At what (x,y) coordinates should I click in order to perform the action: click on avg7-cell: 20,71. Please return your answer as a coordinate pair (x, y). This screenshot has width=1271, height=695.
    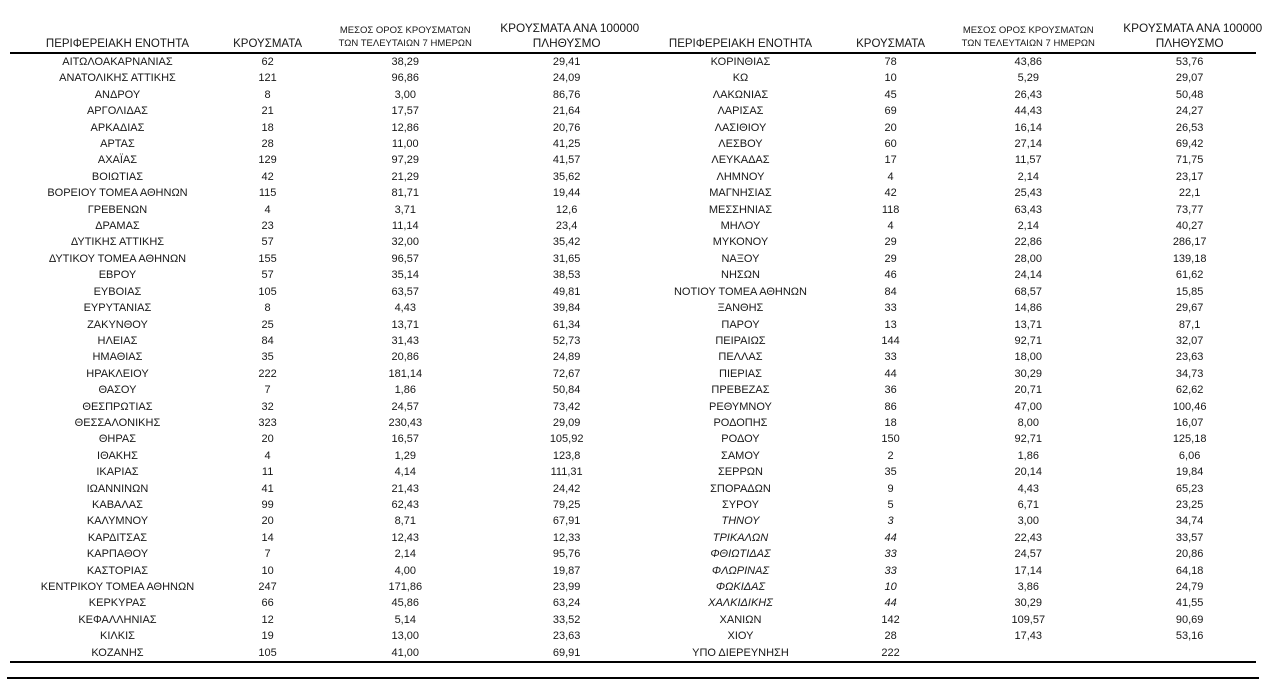
    Looking at the image, I should click on (1028, 390).